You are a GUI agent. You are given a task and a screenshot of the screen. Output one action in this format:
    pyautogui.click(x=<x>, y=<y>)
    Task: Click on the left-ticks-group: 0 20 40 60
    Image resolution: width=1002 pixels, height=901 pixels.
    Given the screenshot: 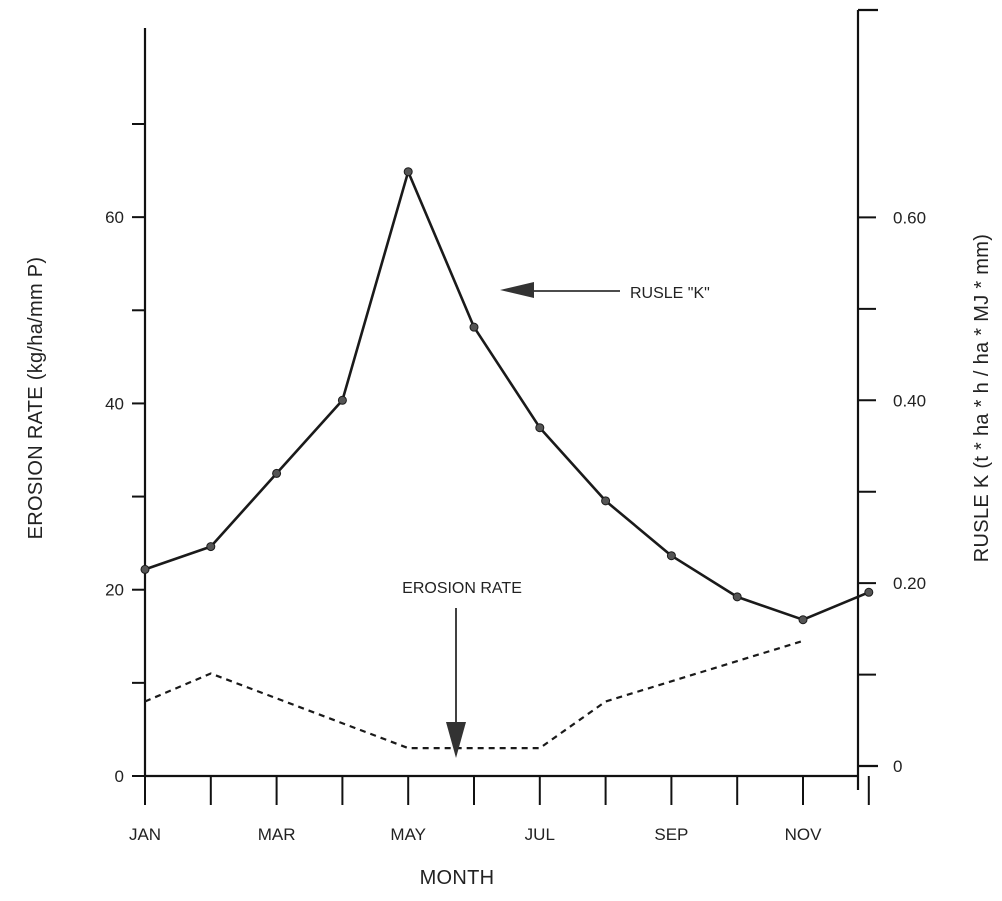 What is the action you would take?
    pyautogui.click(x=125, y=454)
    